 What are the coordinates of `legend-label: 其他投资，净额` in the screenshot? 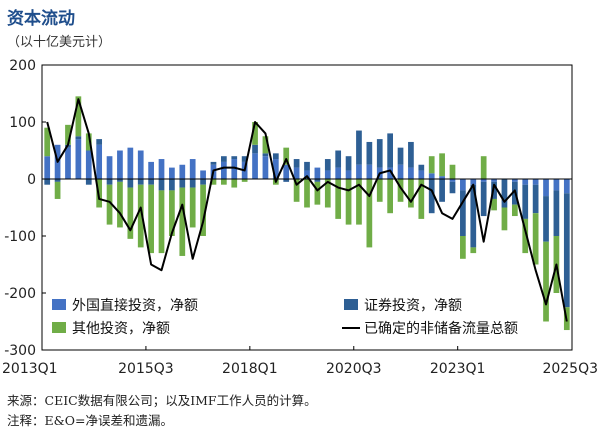 It's located at (121, 329).